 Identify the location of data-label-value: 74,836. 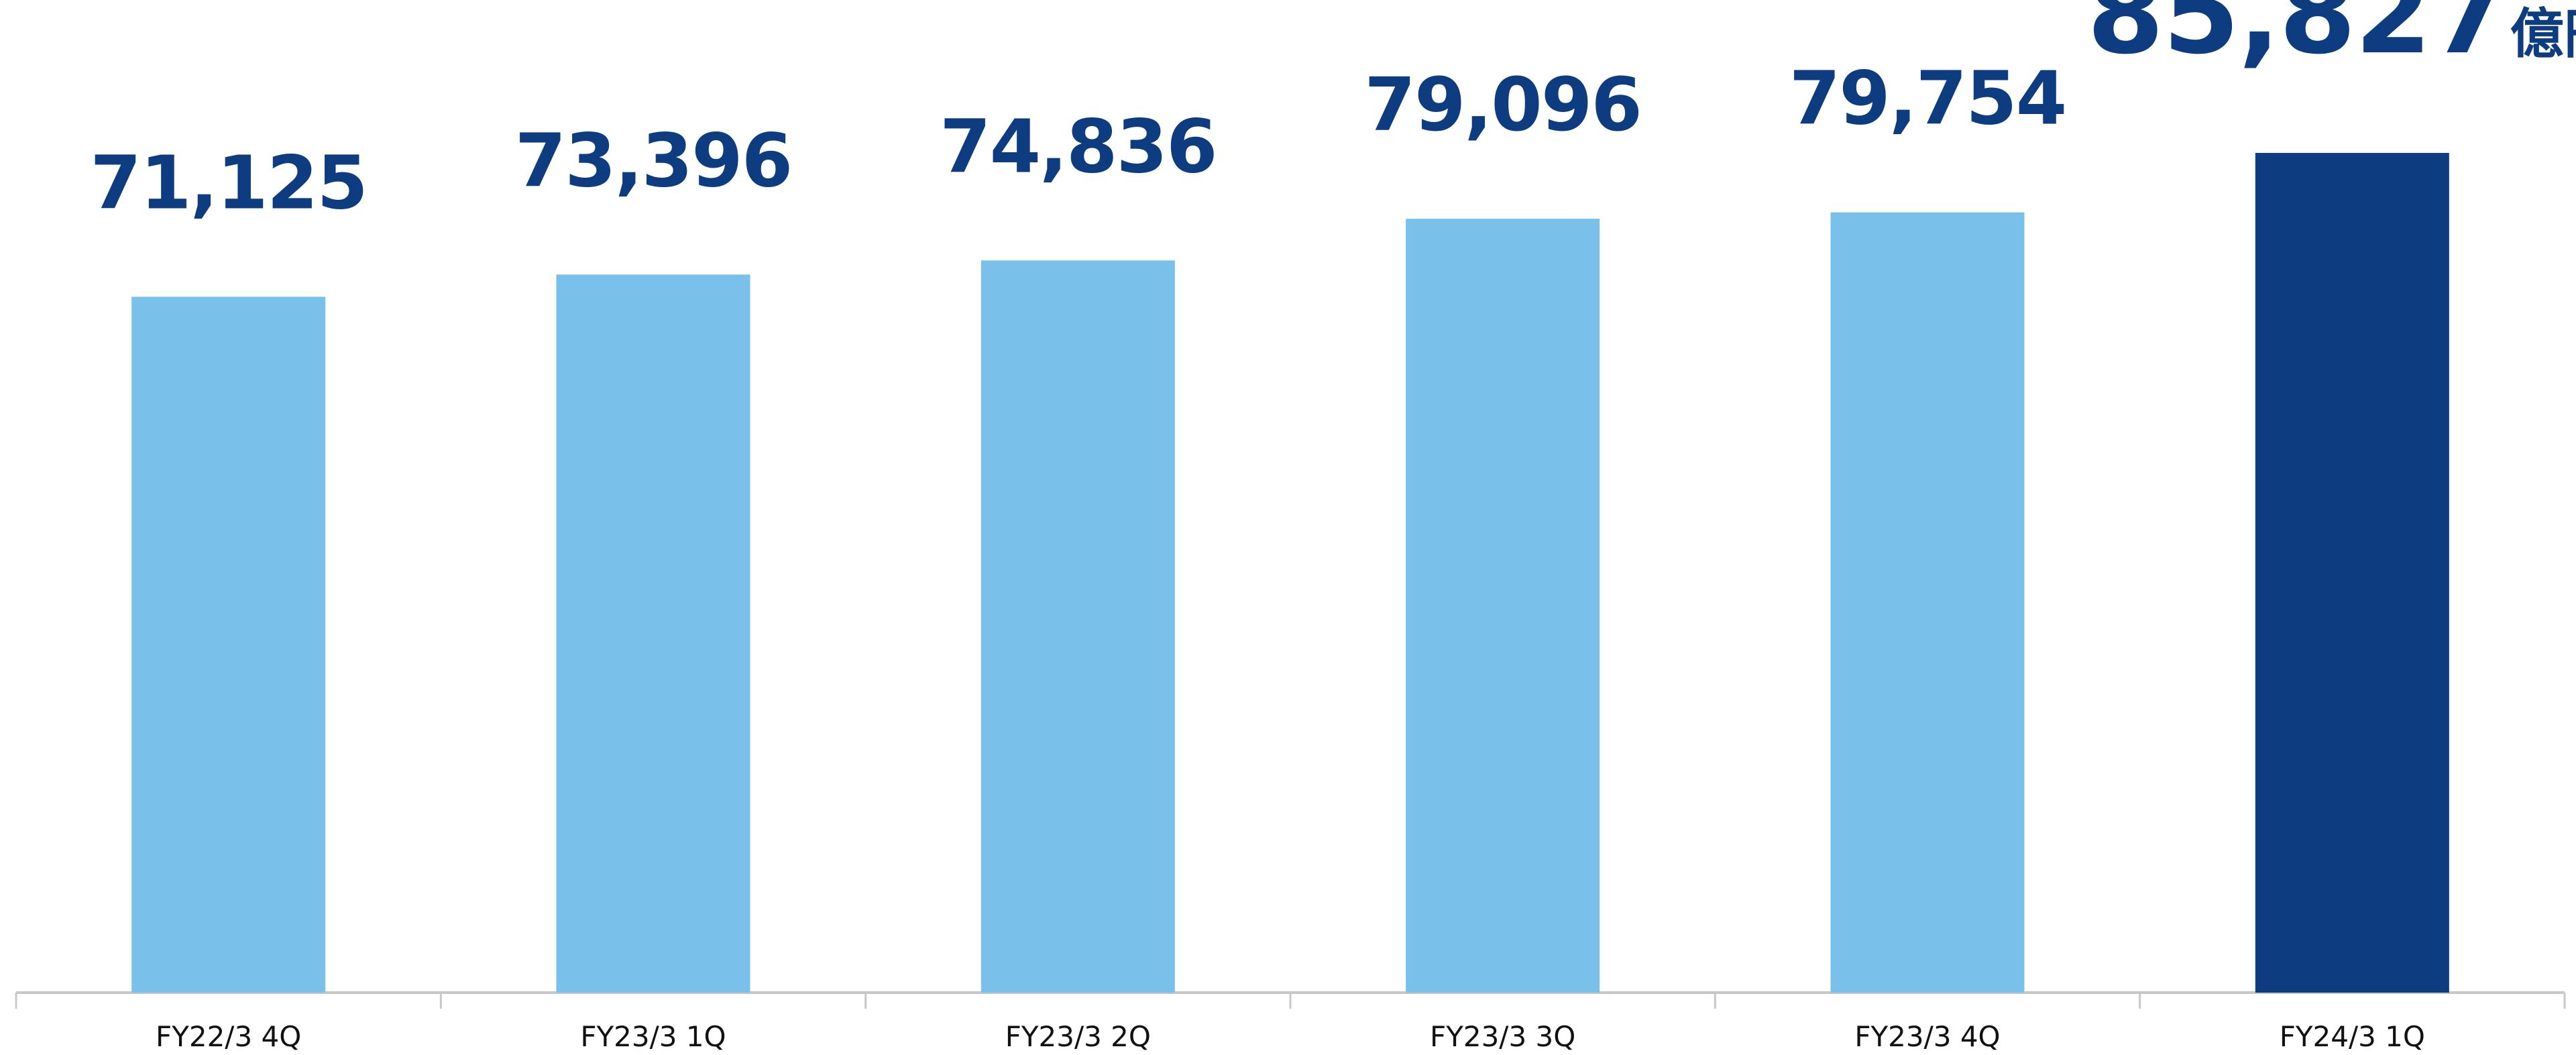
(1078, 146).